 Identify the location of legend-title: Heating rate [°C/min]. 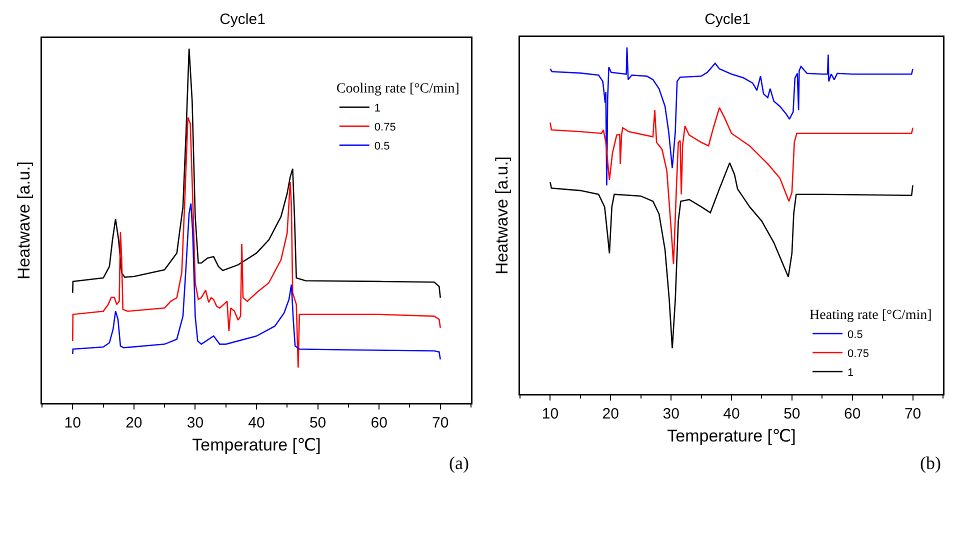
(871, 316).